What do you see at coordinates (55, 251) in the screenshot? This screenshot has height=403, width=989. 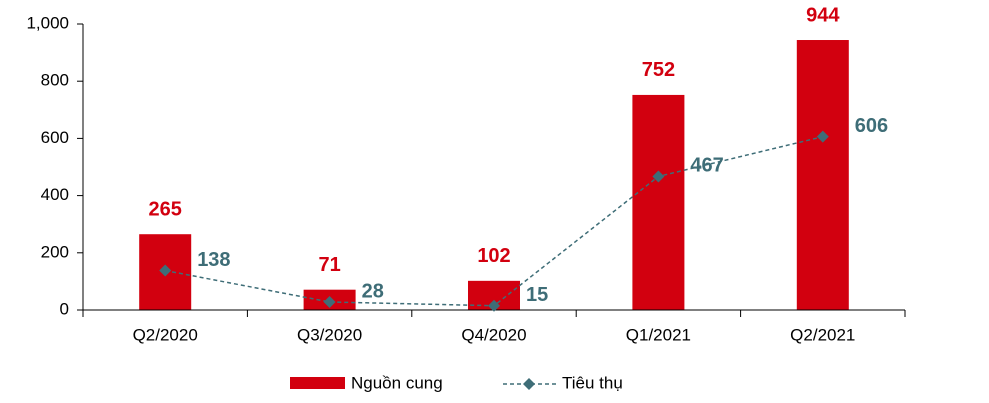 I see `y-tick-label: 200` at bounding box center [55, 251].